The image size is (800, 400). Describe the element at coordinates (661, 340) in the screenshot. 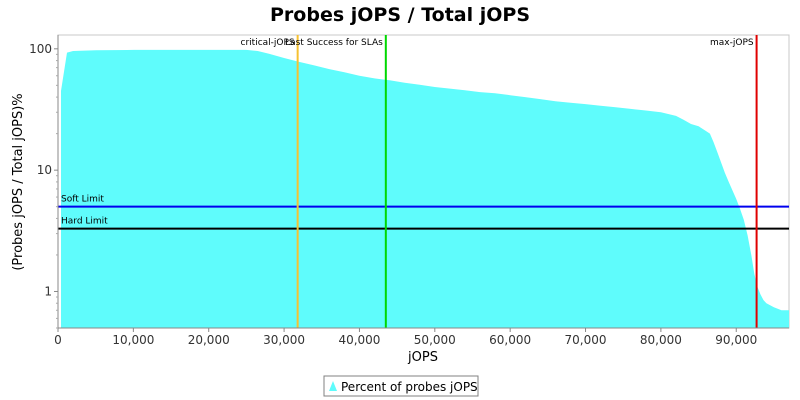

I see `x-tick-label-8: 80,000` at that location.